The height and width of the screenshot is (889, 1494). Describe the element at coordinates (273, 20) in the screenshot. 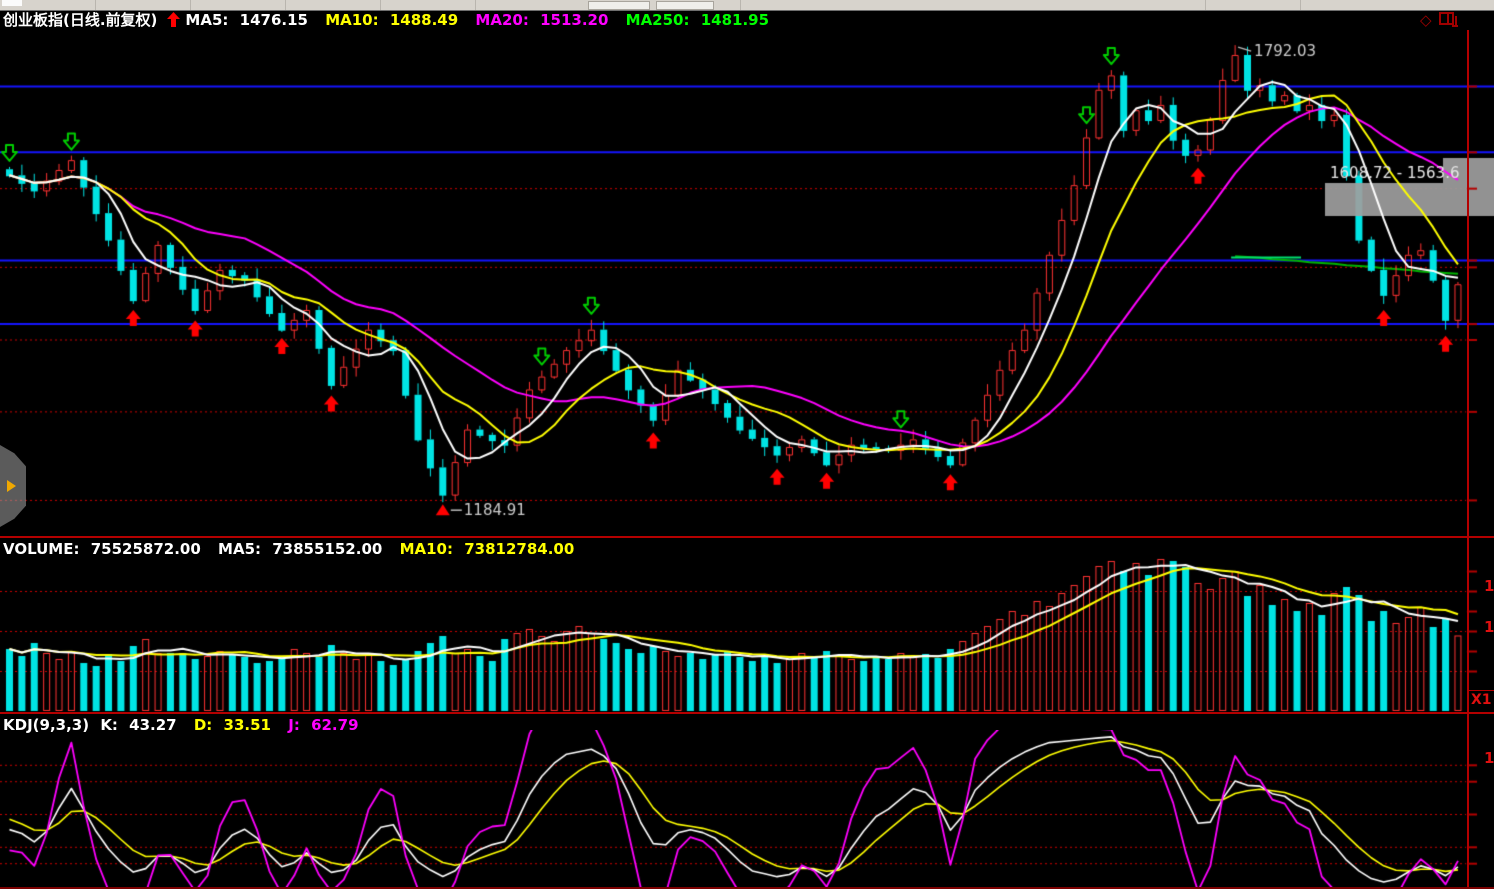

I see `ma5-value: 1476.15` at that location.